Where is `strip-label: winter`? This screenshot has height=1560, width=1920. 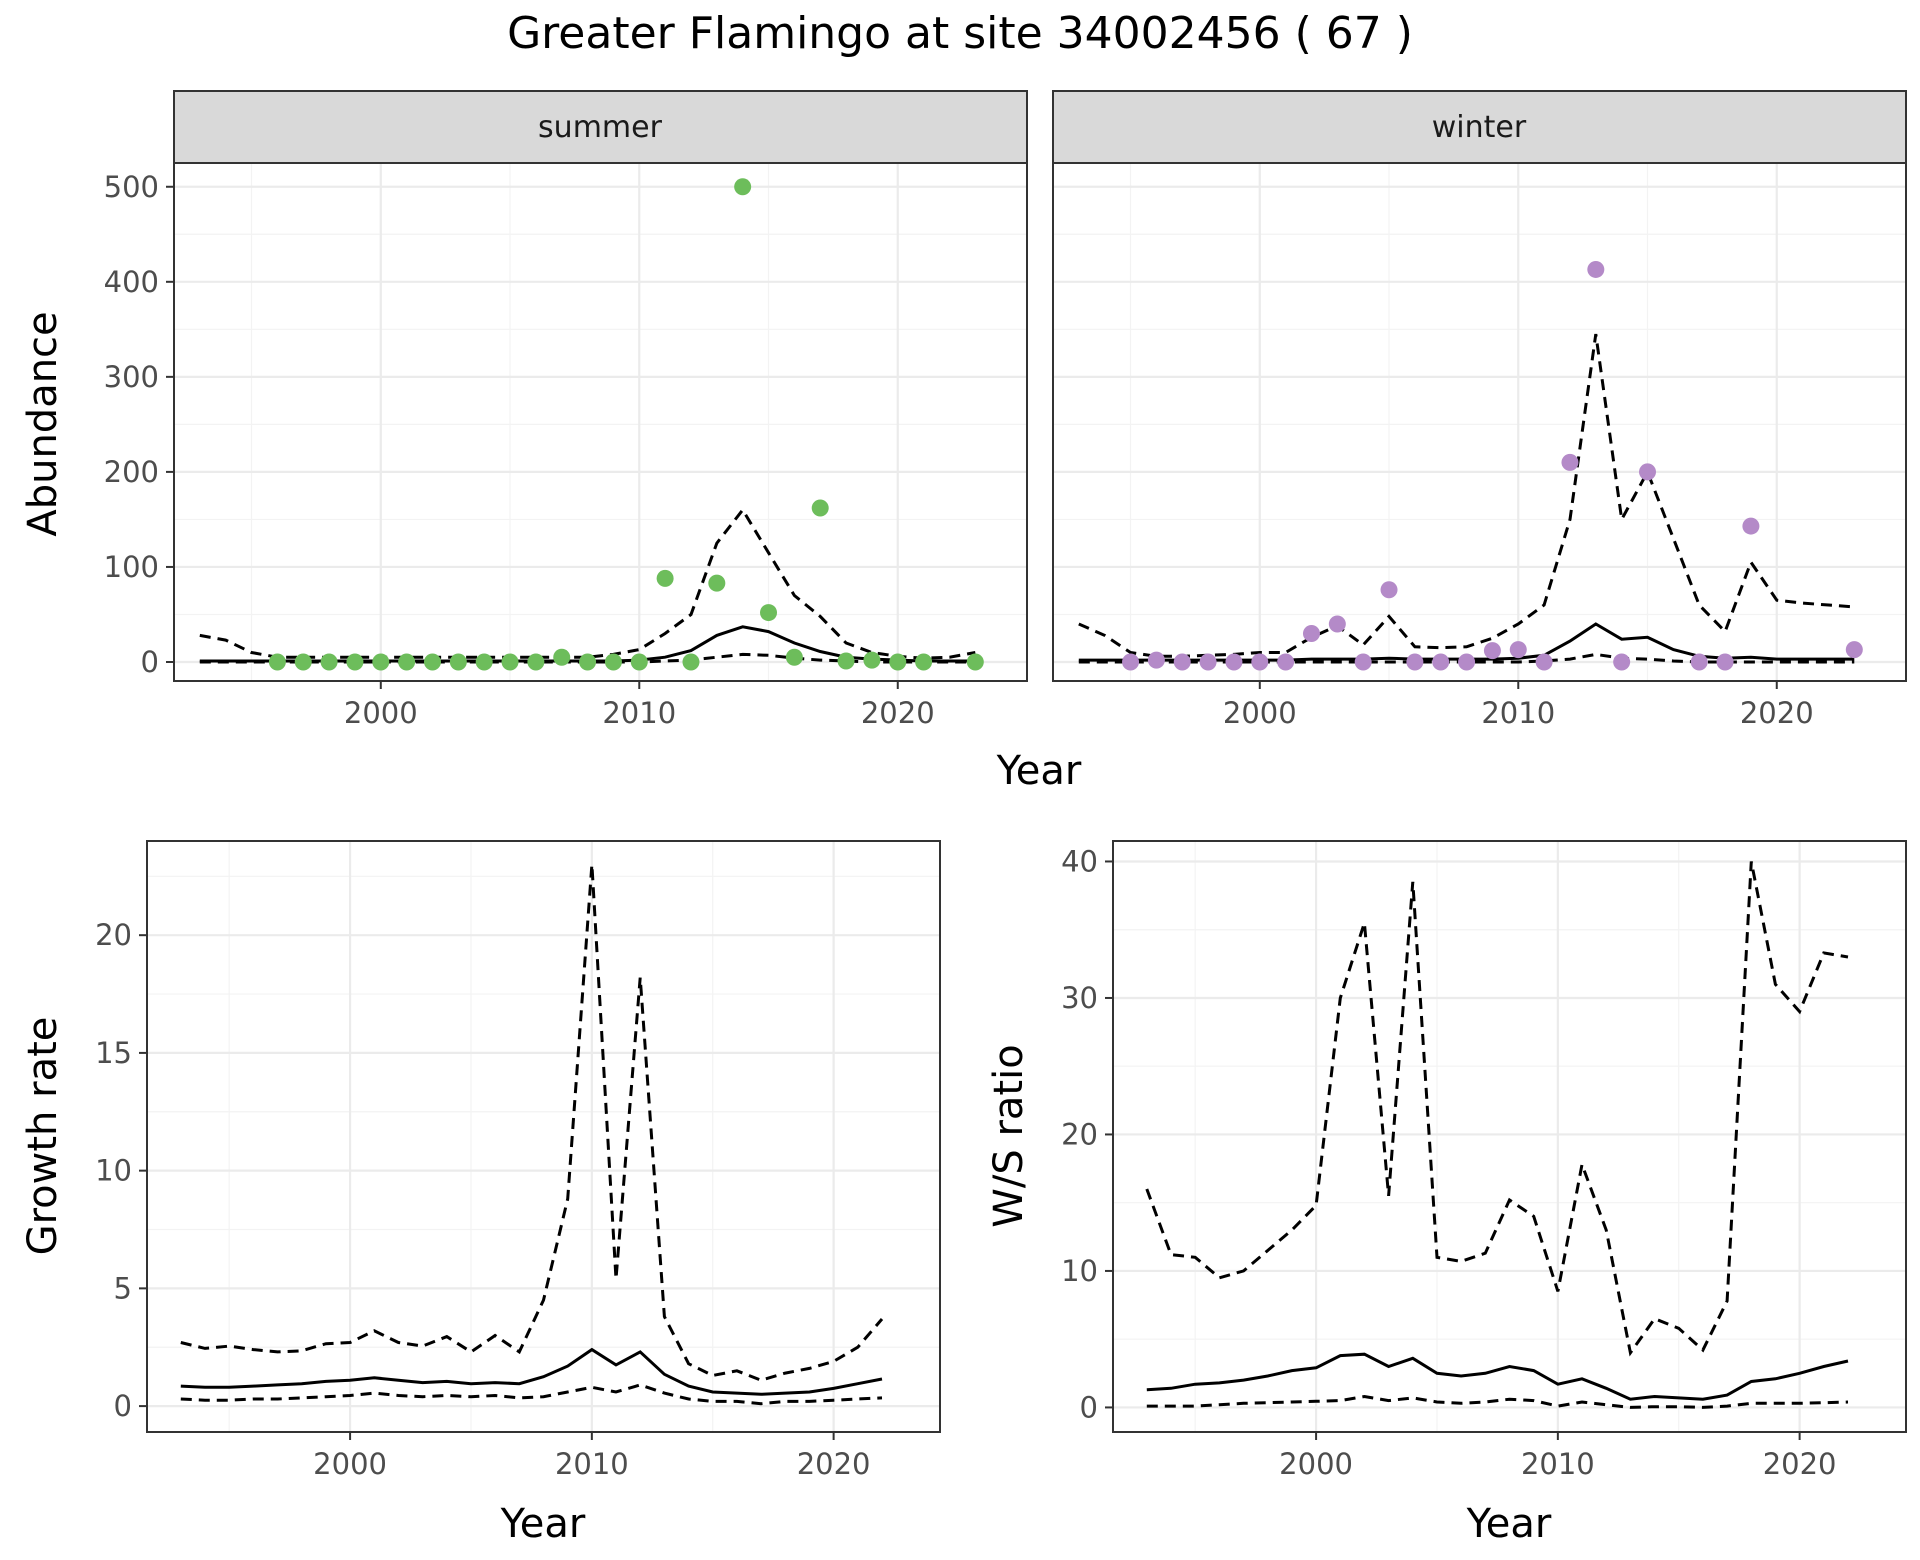
strip-label: winter is located at coordinates (1479, 127).